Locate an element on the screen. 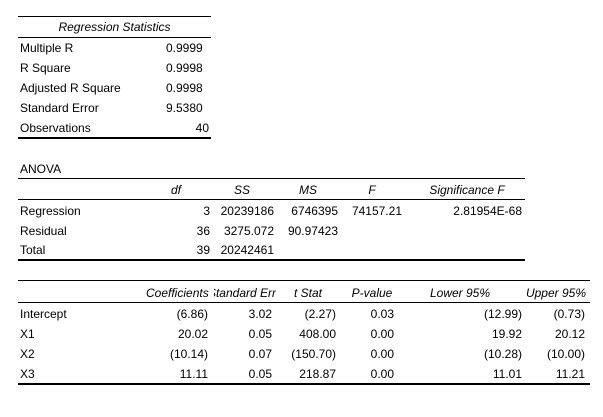 Image resolution: width=603 pixels, height=417 pixels. coef-header-standard-error: Standard Err is located at coordinates (245, 293).